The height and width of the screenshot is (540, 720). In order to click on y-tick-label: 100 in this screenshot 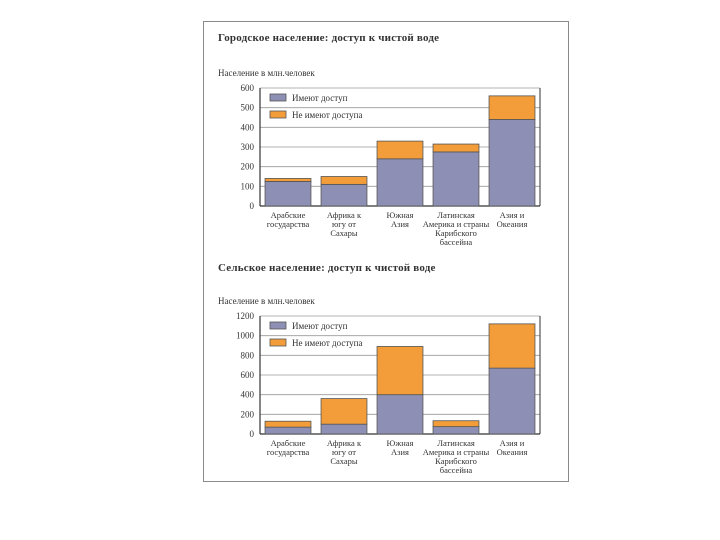, I will do `click(248, 186)`.